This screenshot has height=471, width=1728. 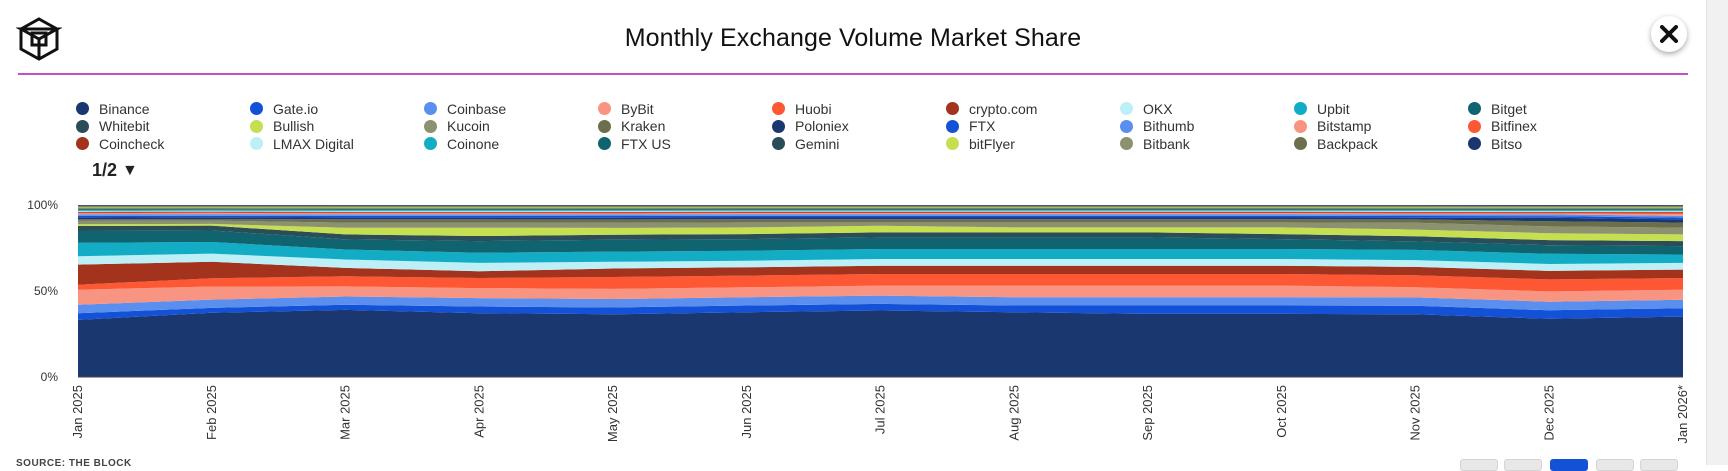 I want to click on area-series-huobi, so click(x=880, y=283).